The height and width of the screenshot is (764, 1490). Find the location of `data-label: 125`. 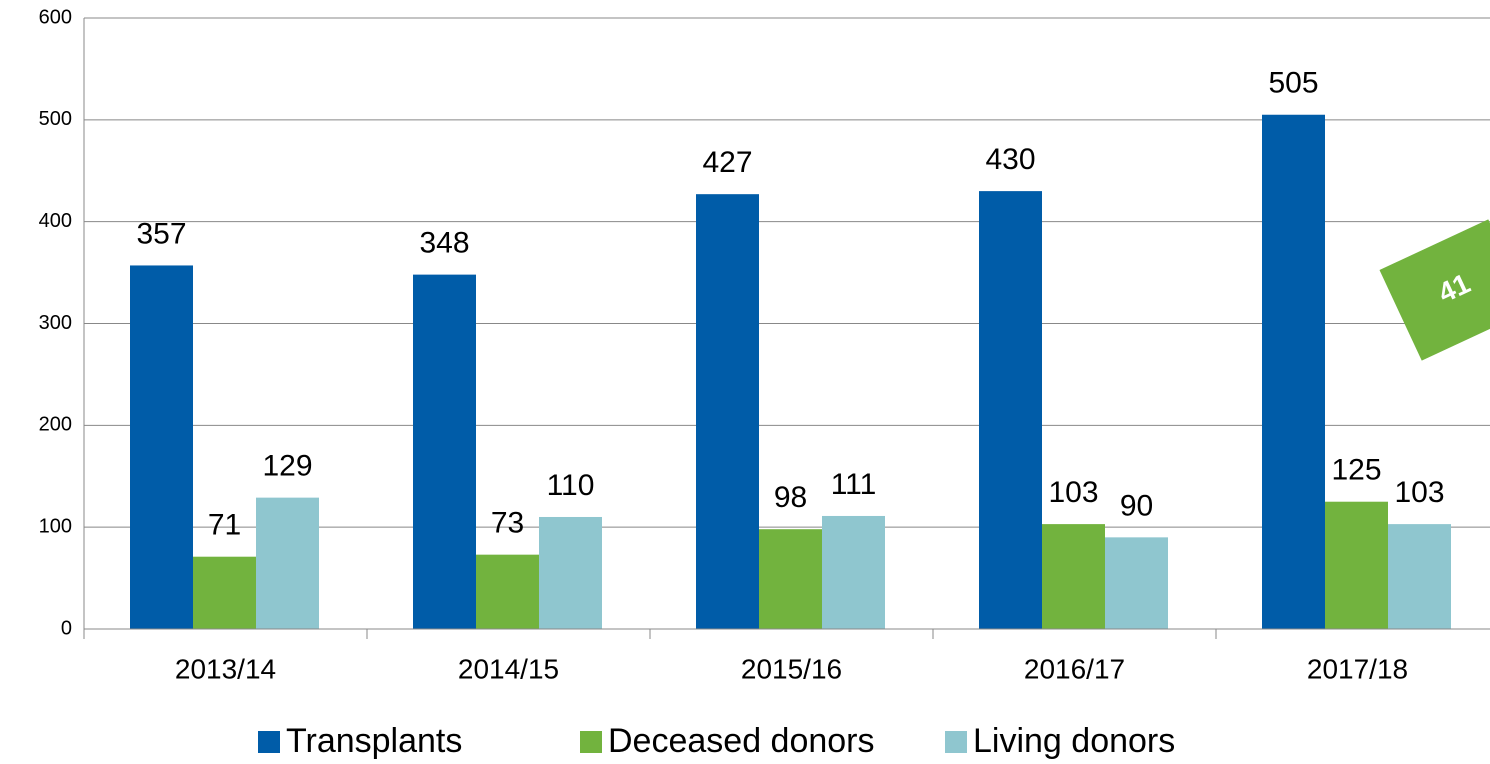

data-label: 125 is located at coordinates (1356, 470).